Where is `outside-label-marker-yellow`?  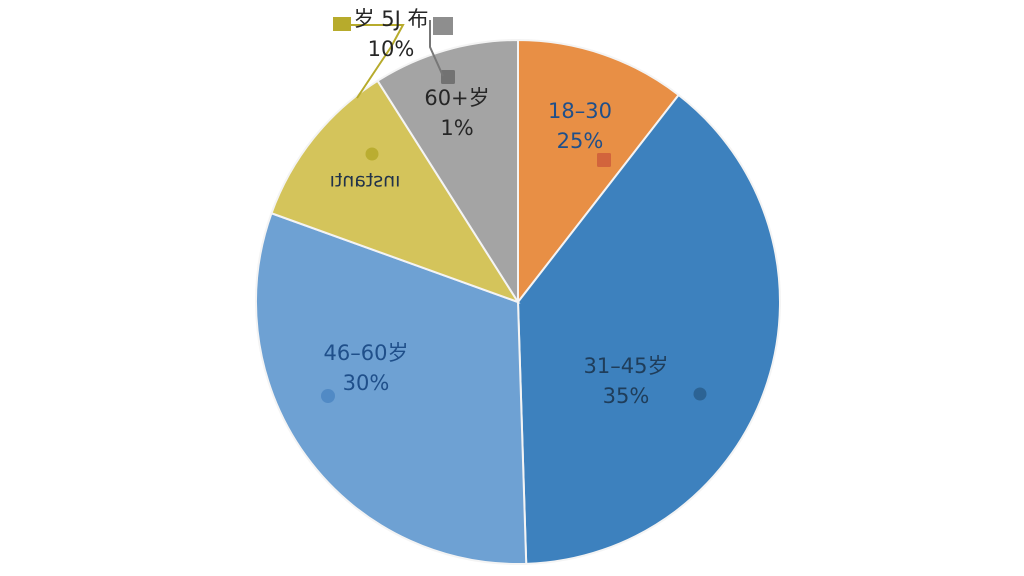
outside-label-marker-yellow is located at coordinates (342, 24).